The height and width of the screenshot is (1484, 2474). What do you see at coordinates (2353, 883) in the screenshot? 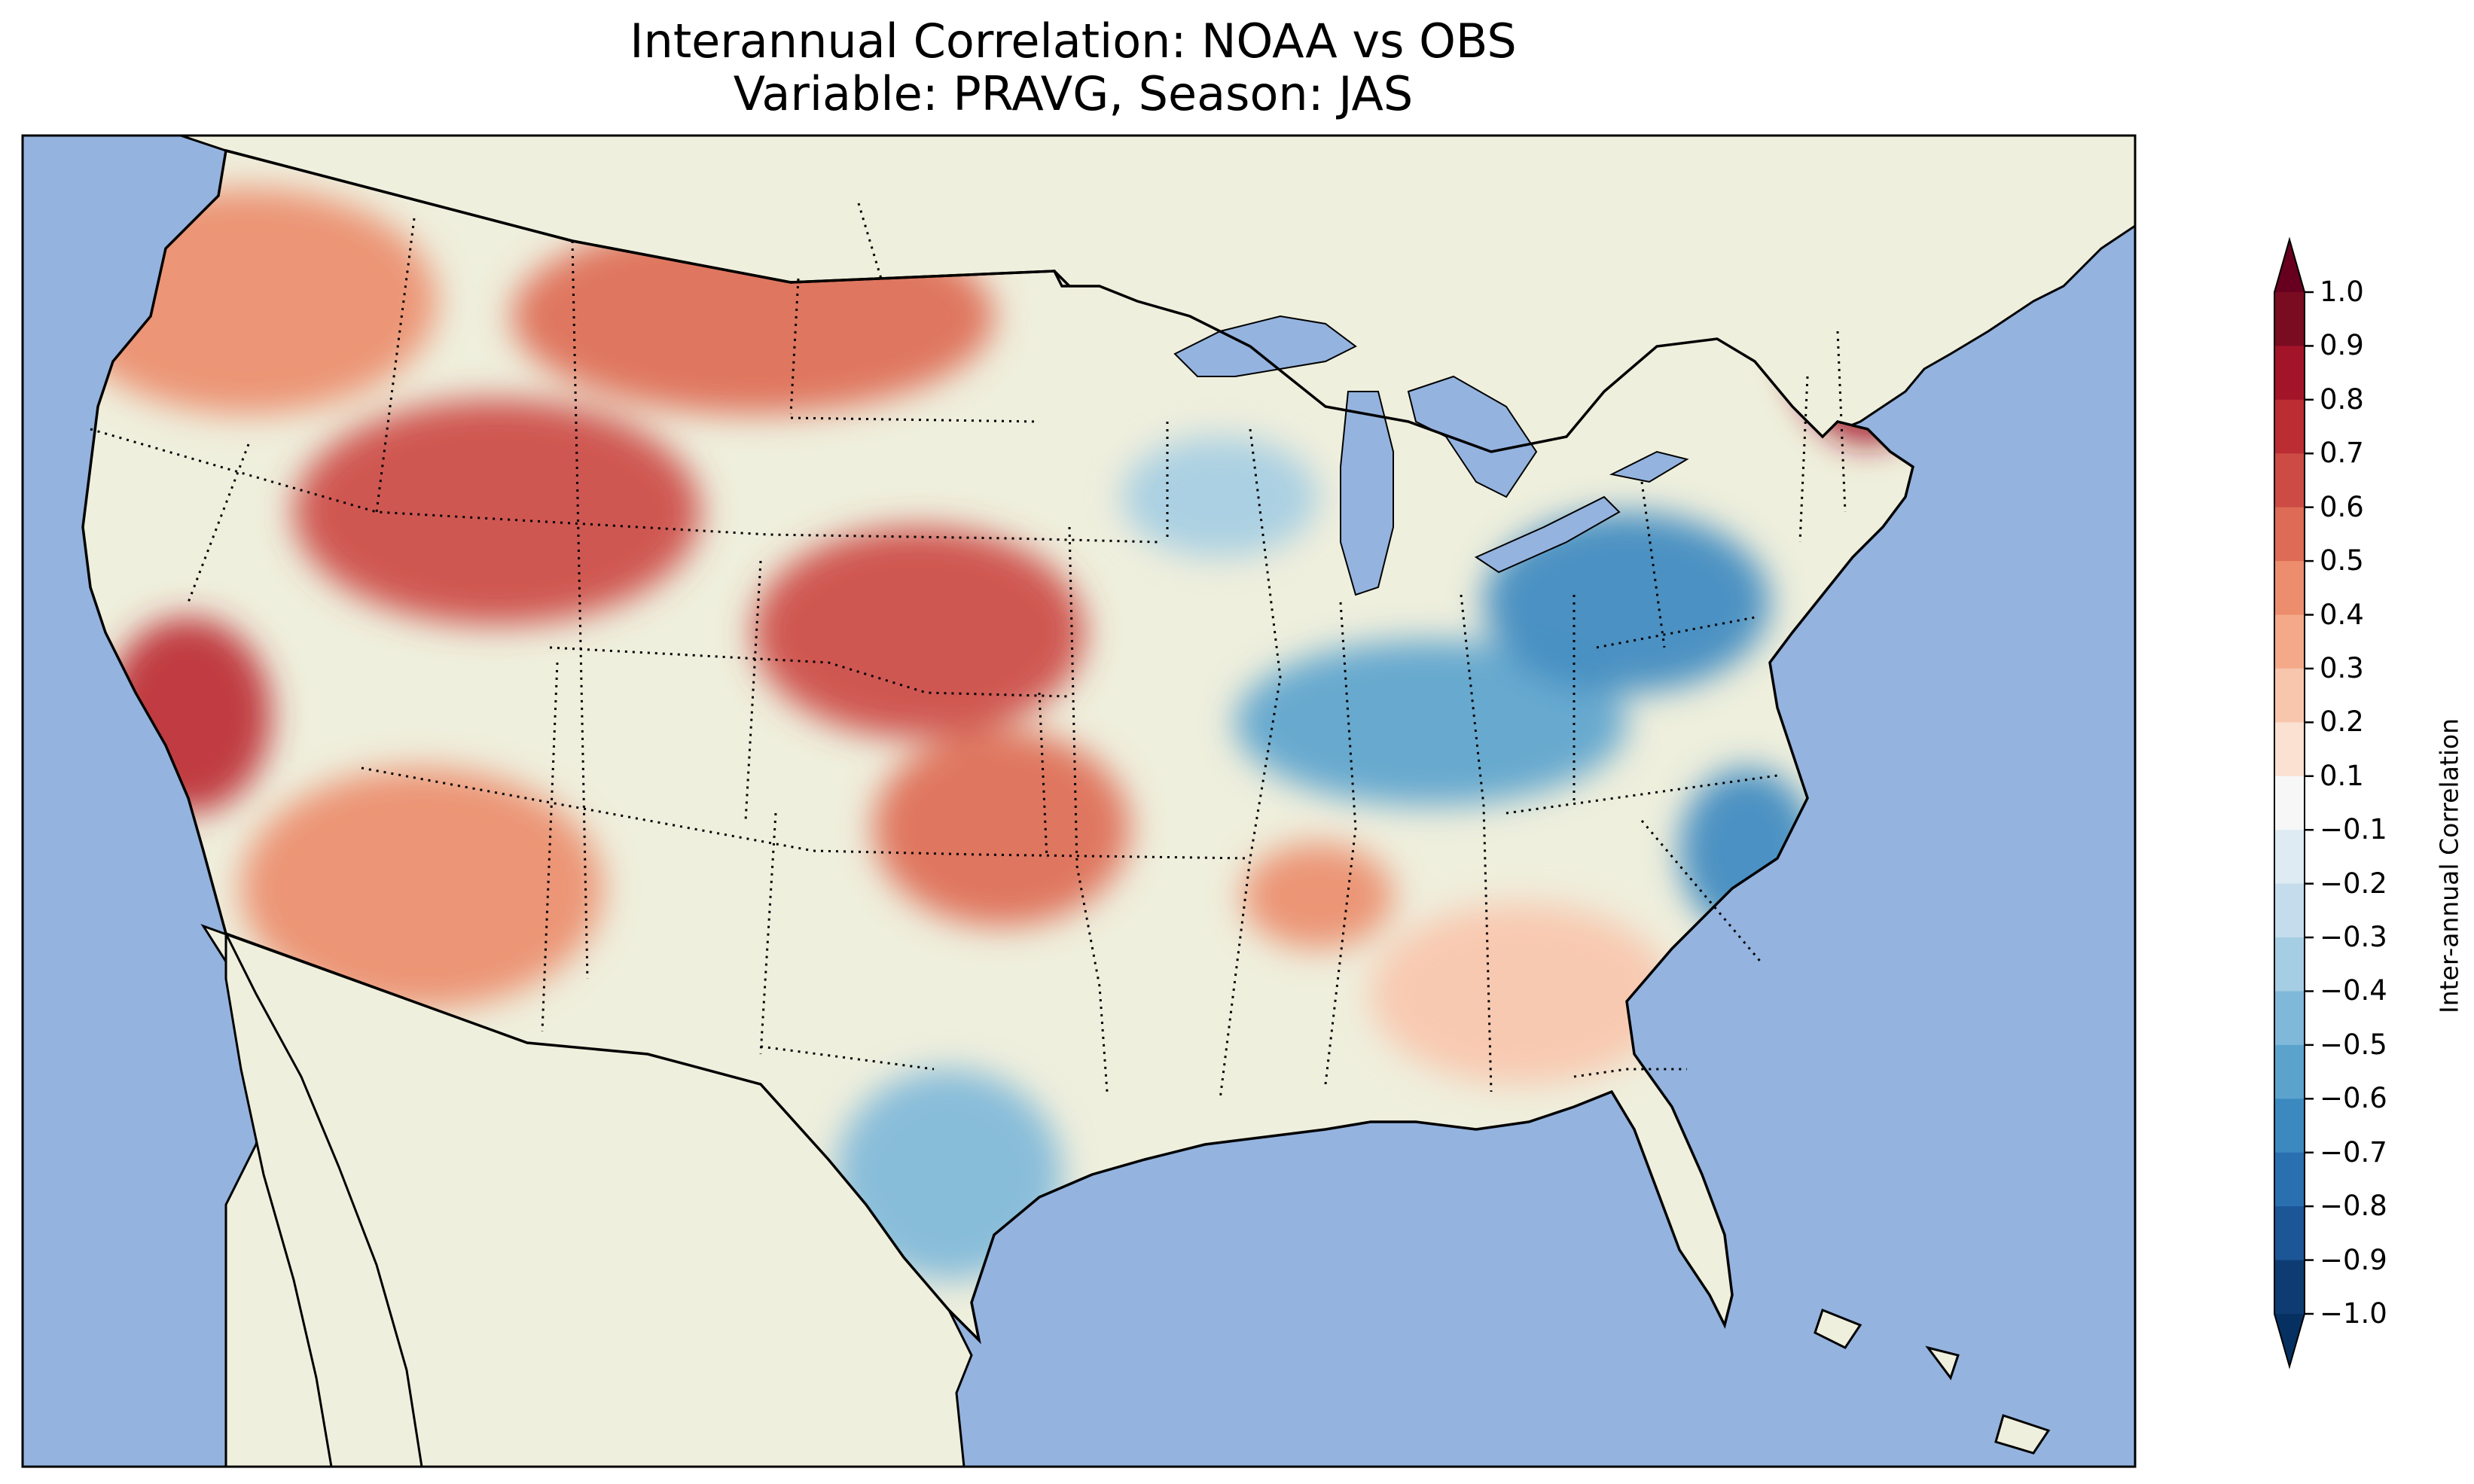
I see `colorbar-tick-label: −0.2` at bounding box center [2353, 883].